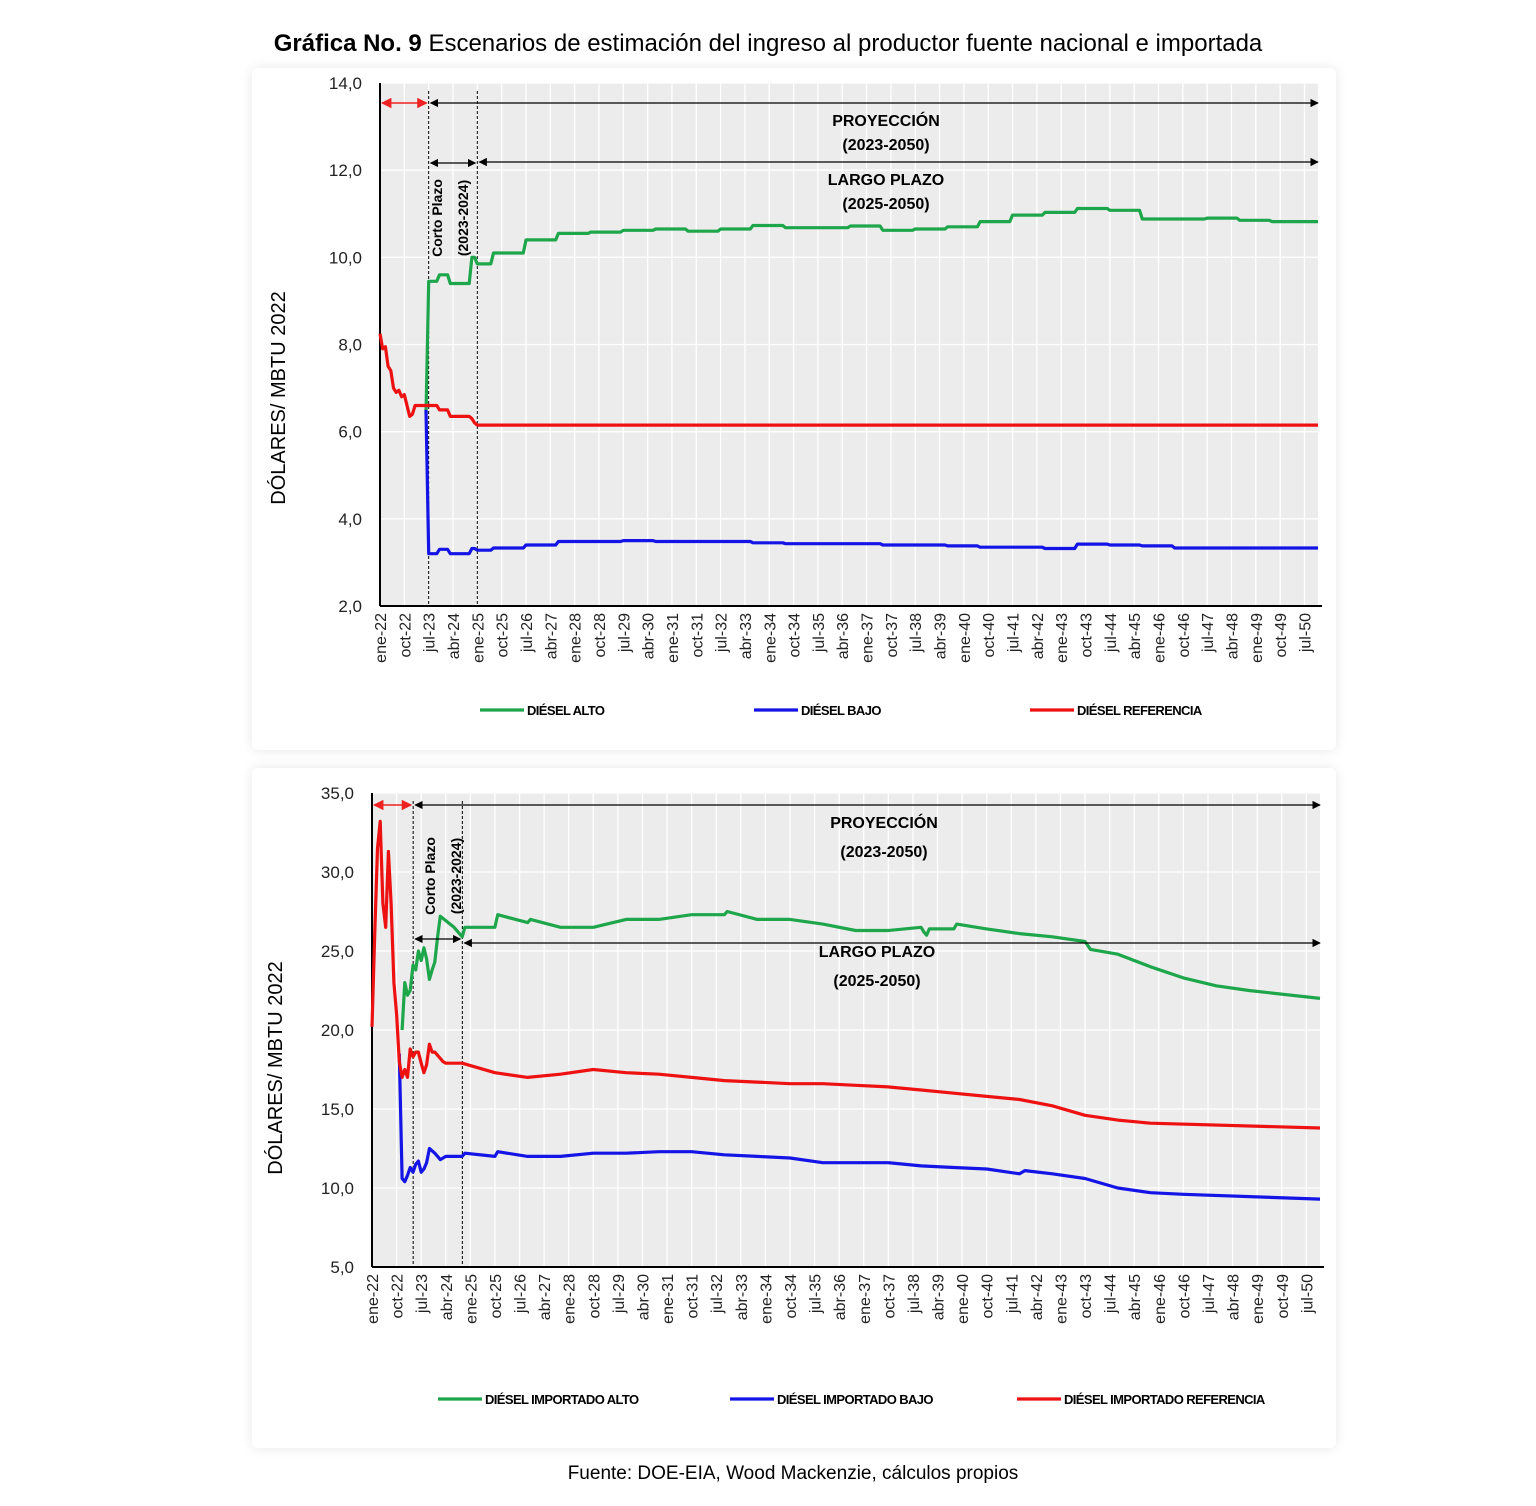 The height and width of the screenshot is (1506, 1536). Describe the element at coordinates (456, 876) in the screenshot. I see `short-term-period: (2023-2024)` at that location.